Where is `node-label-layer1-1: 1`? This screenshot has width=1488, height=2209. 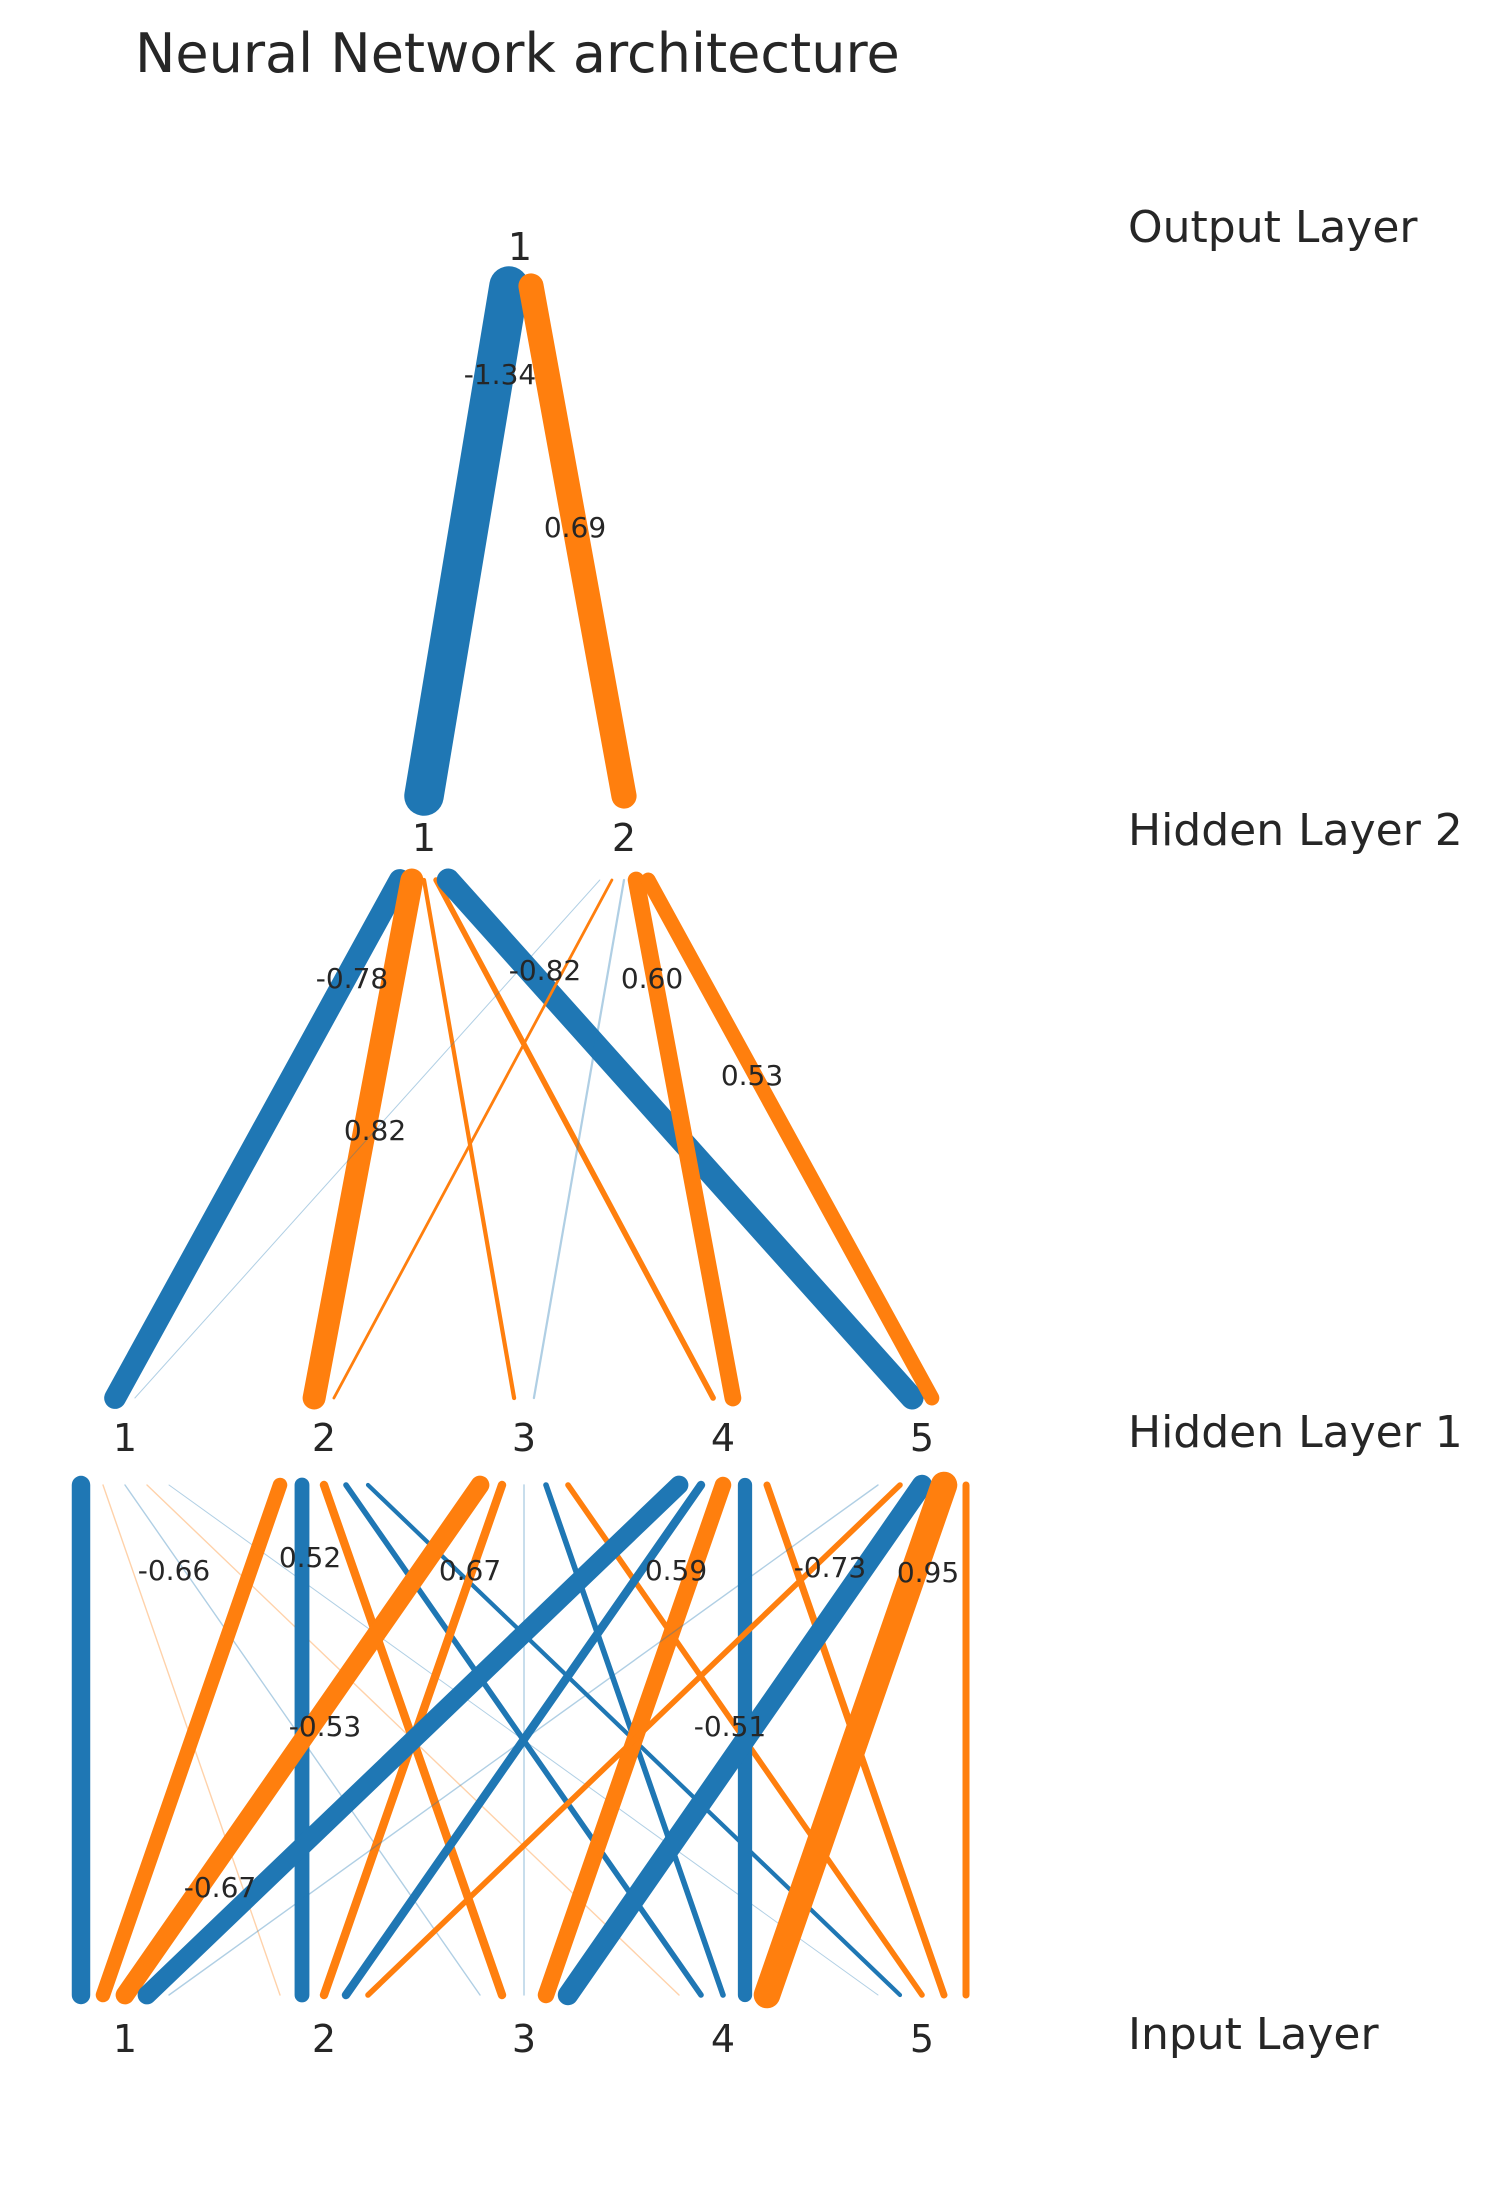 node-label-layer1-1: 1 is located at coordinates (125, 1438).